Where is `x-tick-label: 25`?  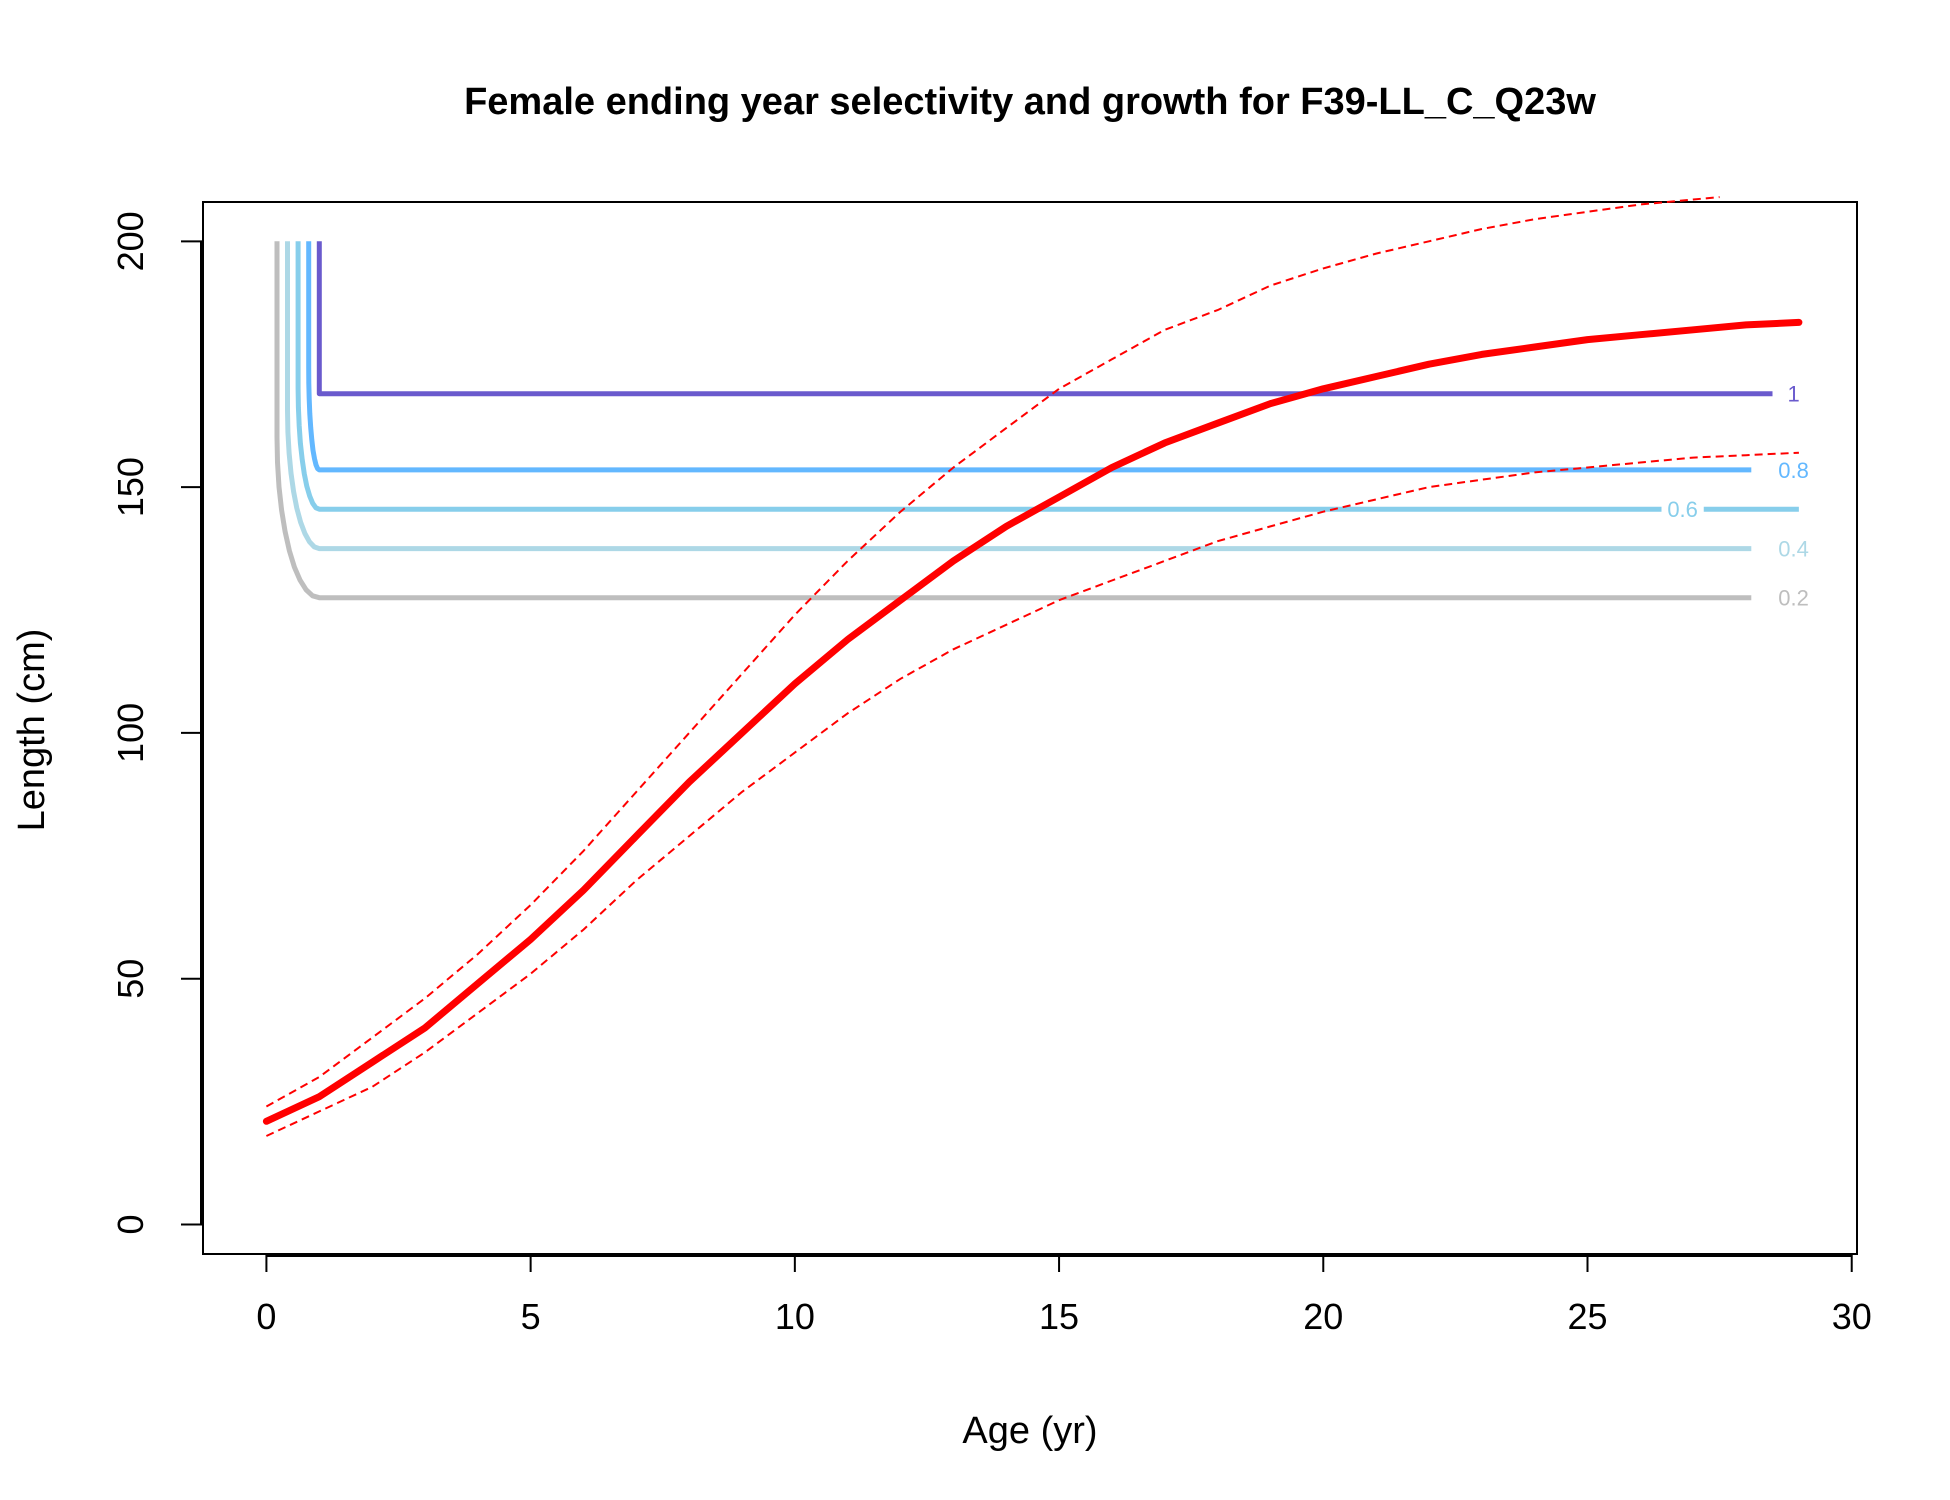
x-tick-label: 25 is located at coordinates (1587, 1316).